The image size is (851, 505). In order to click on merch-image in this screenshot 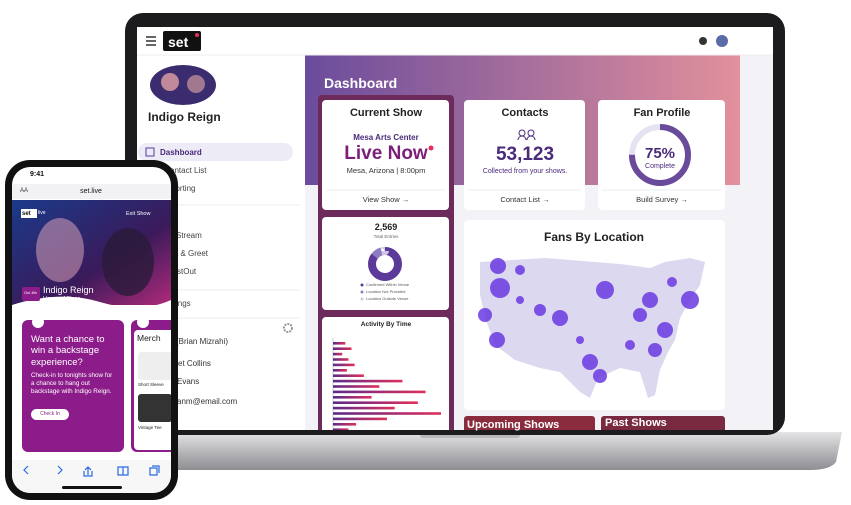, I will do `click(154, 408)`.